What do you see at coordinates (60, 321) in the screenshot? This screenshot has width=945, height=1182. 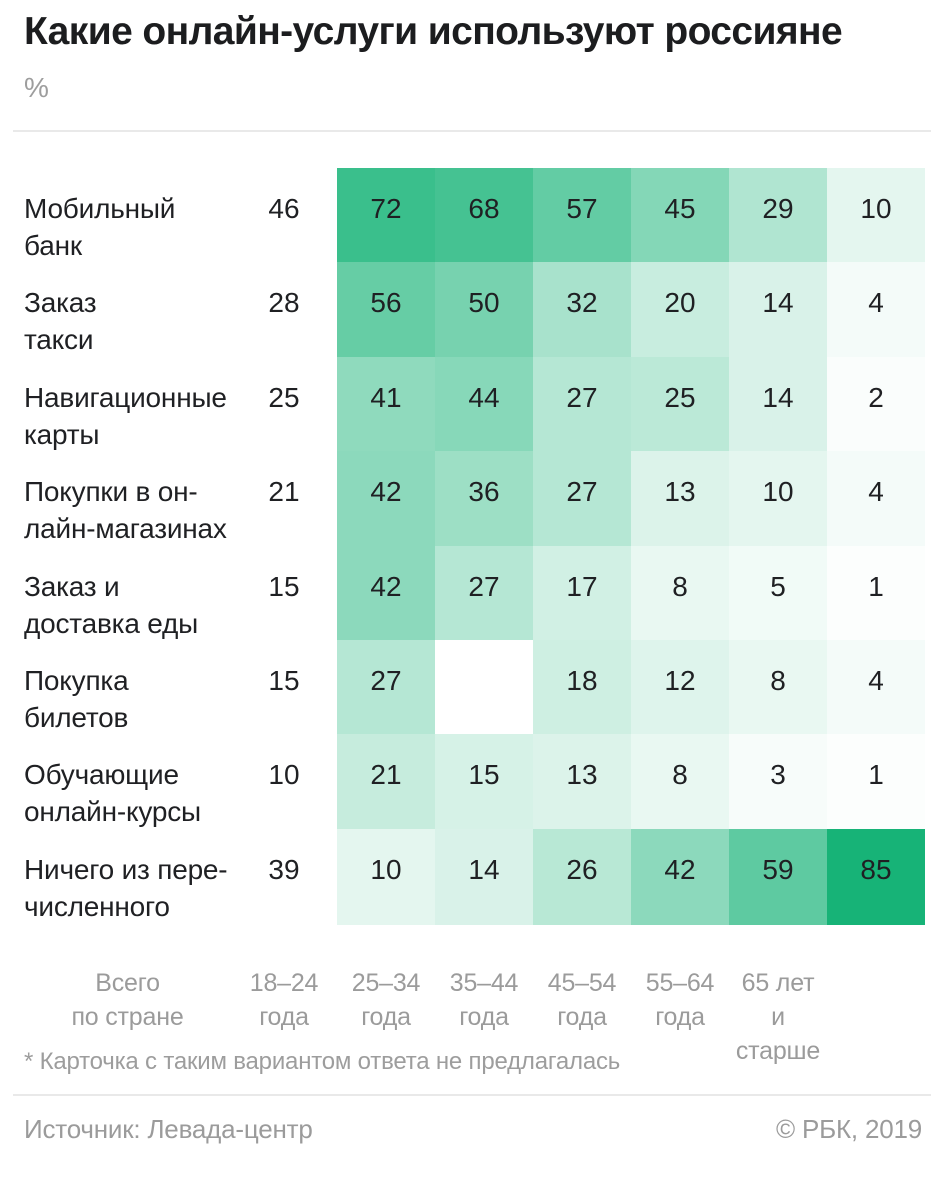 I see `row-label: Заказ такси` at bounding box center [60, 321].